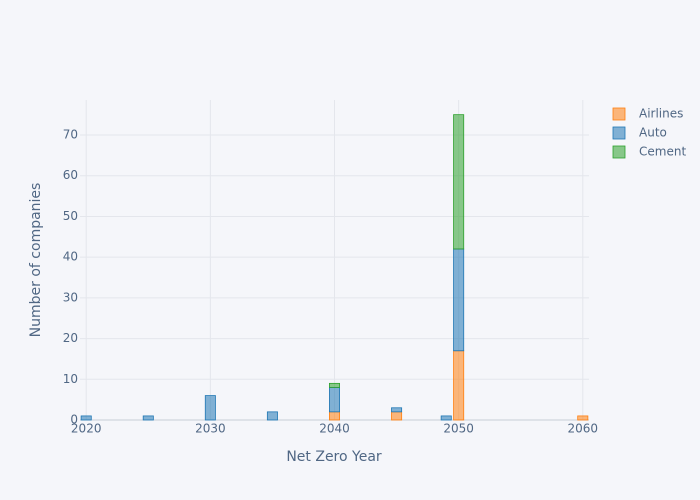 The width and height of the screenshot is (700, 500). I want to click on y-tick-label: 0, so click(74, 420).